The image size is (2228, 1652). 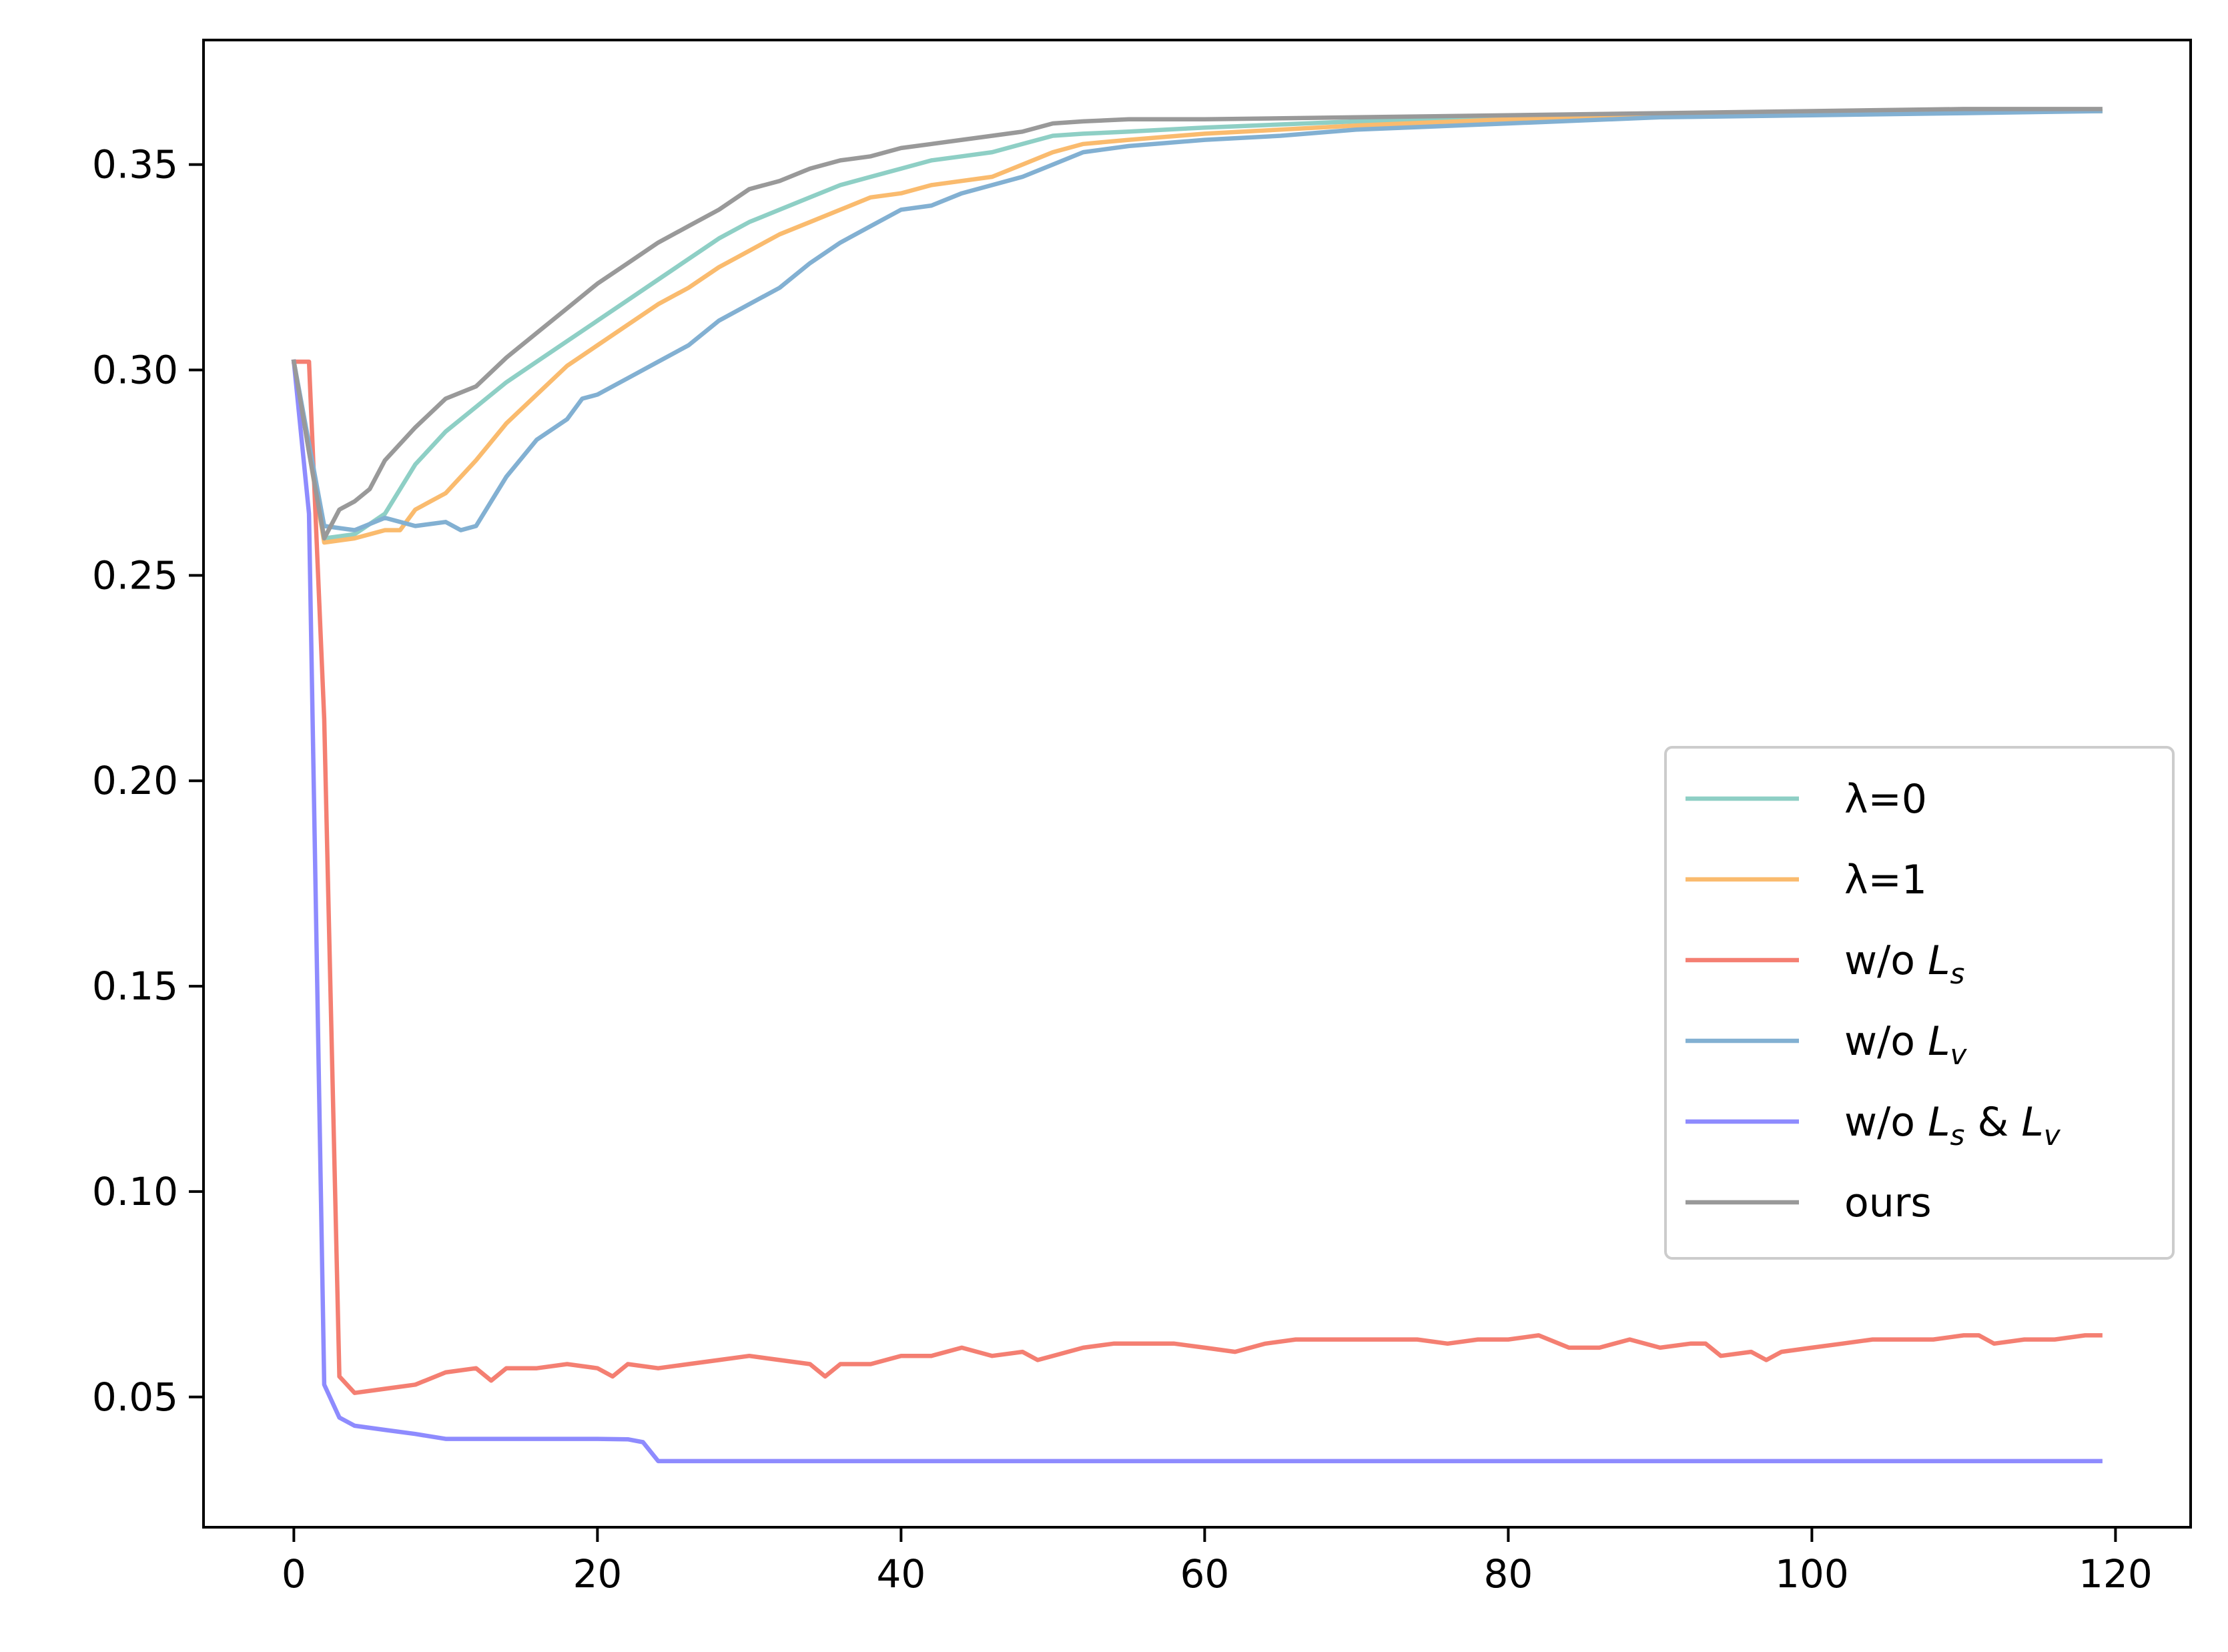 I want to click on y-axis: 0.05 0.10 0.15 0.20 0.25 0.30 0.35, so click(x=148, y=781).